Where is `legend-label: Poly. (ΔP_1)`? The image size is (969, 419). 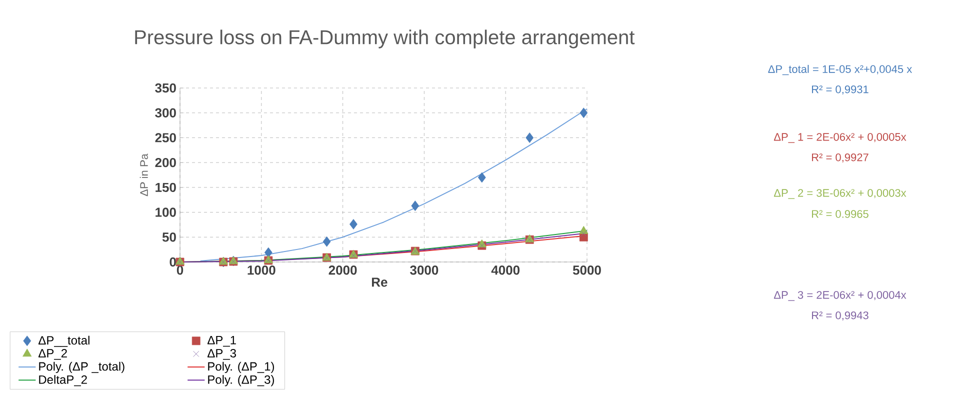 legend-label: Poly. (ΔP_1) is located at coordinates (241, 368).